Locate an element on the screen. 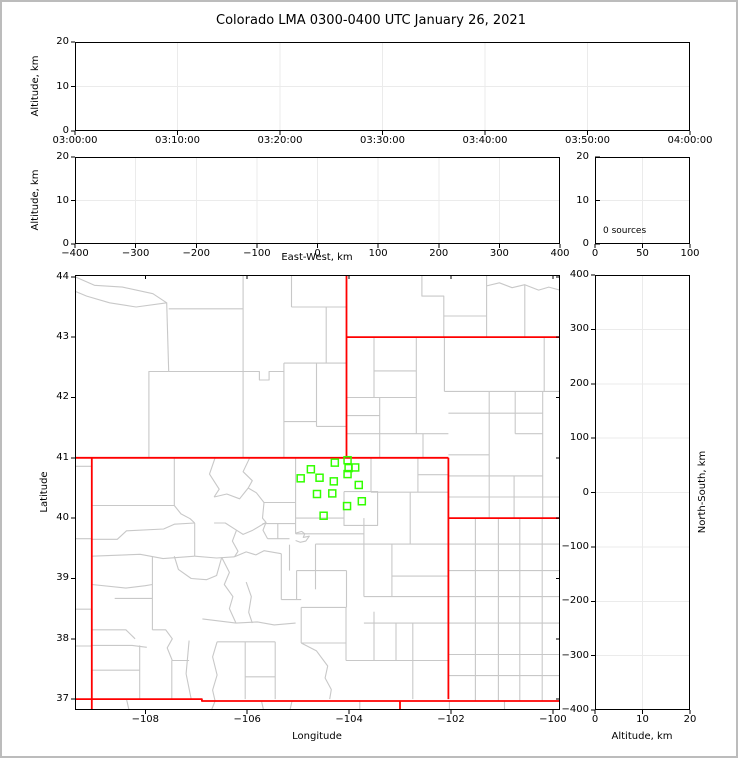  x-tick-label: 20 is located at coordinates (690, 719).